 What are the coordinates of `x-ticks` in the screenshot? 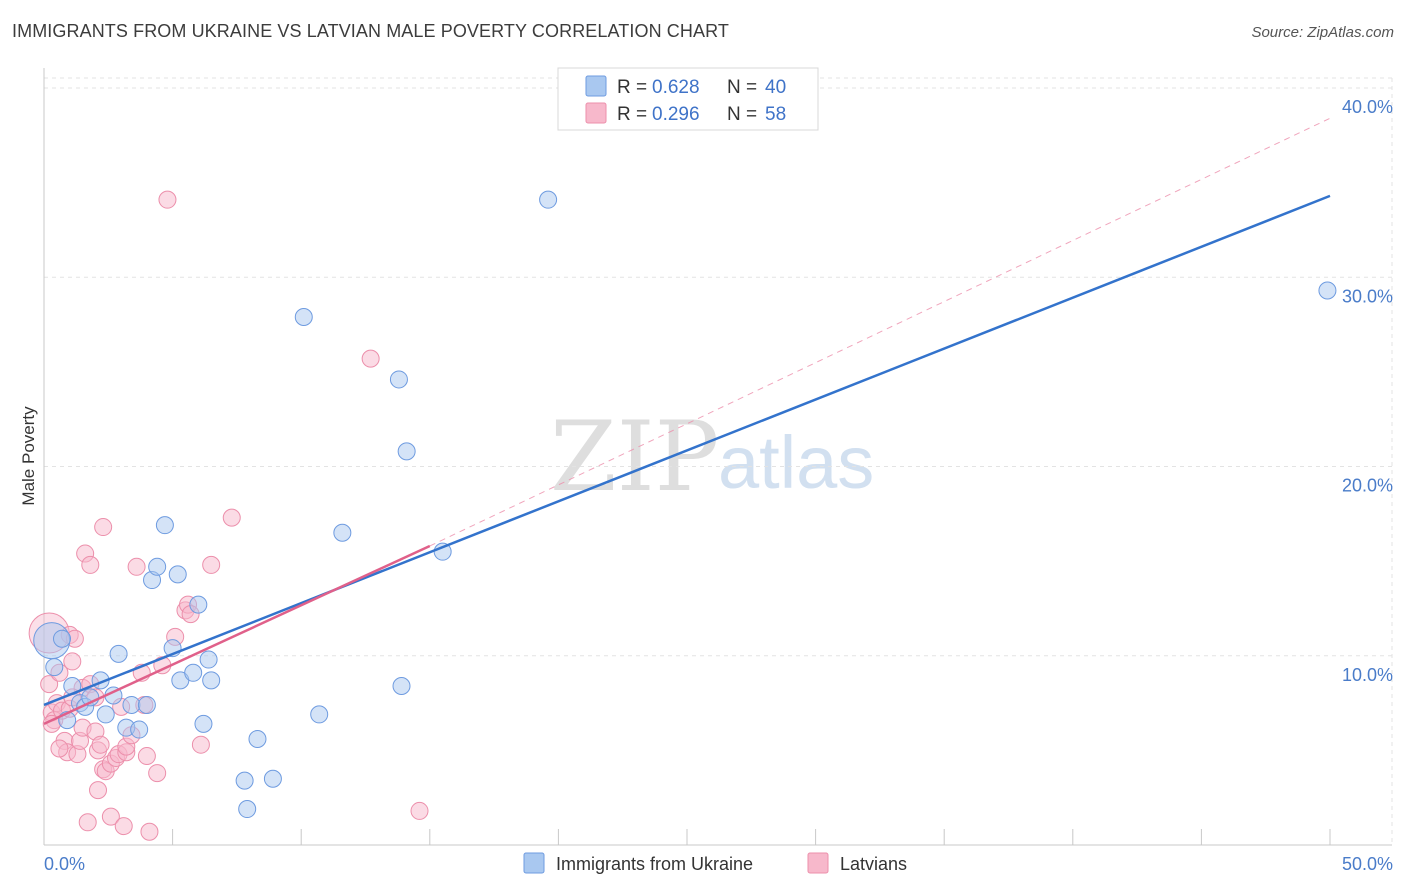 It's located at (687, 837).